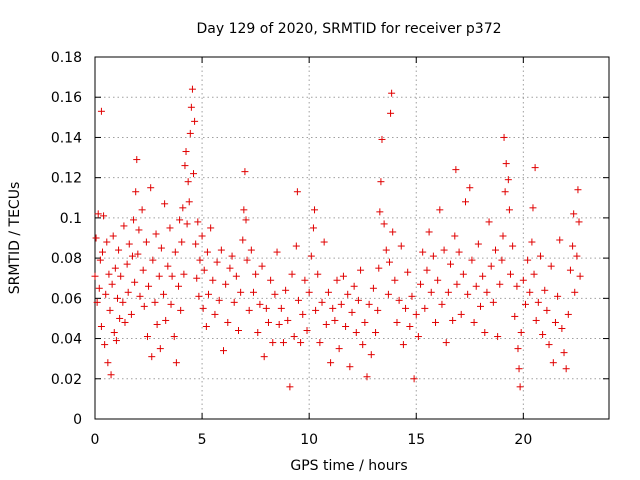 This screenshot has height=480, width=640. I want to click on y-tick-label: 0.14, so click(66, 138).